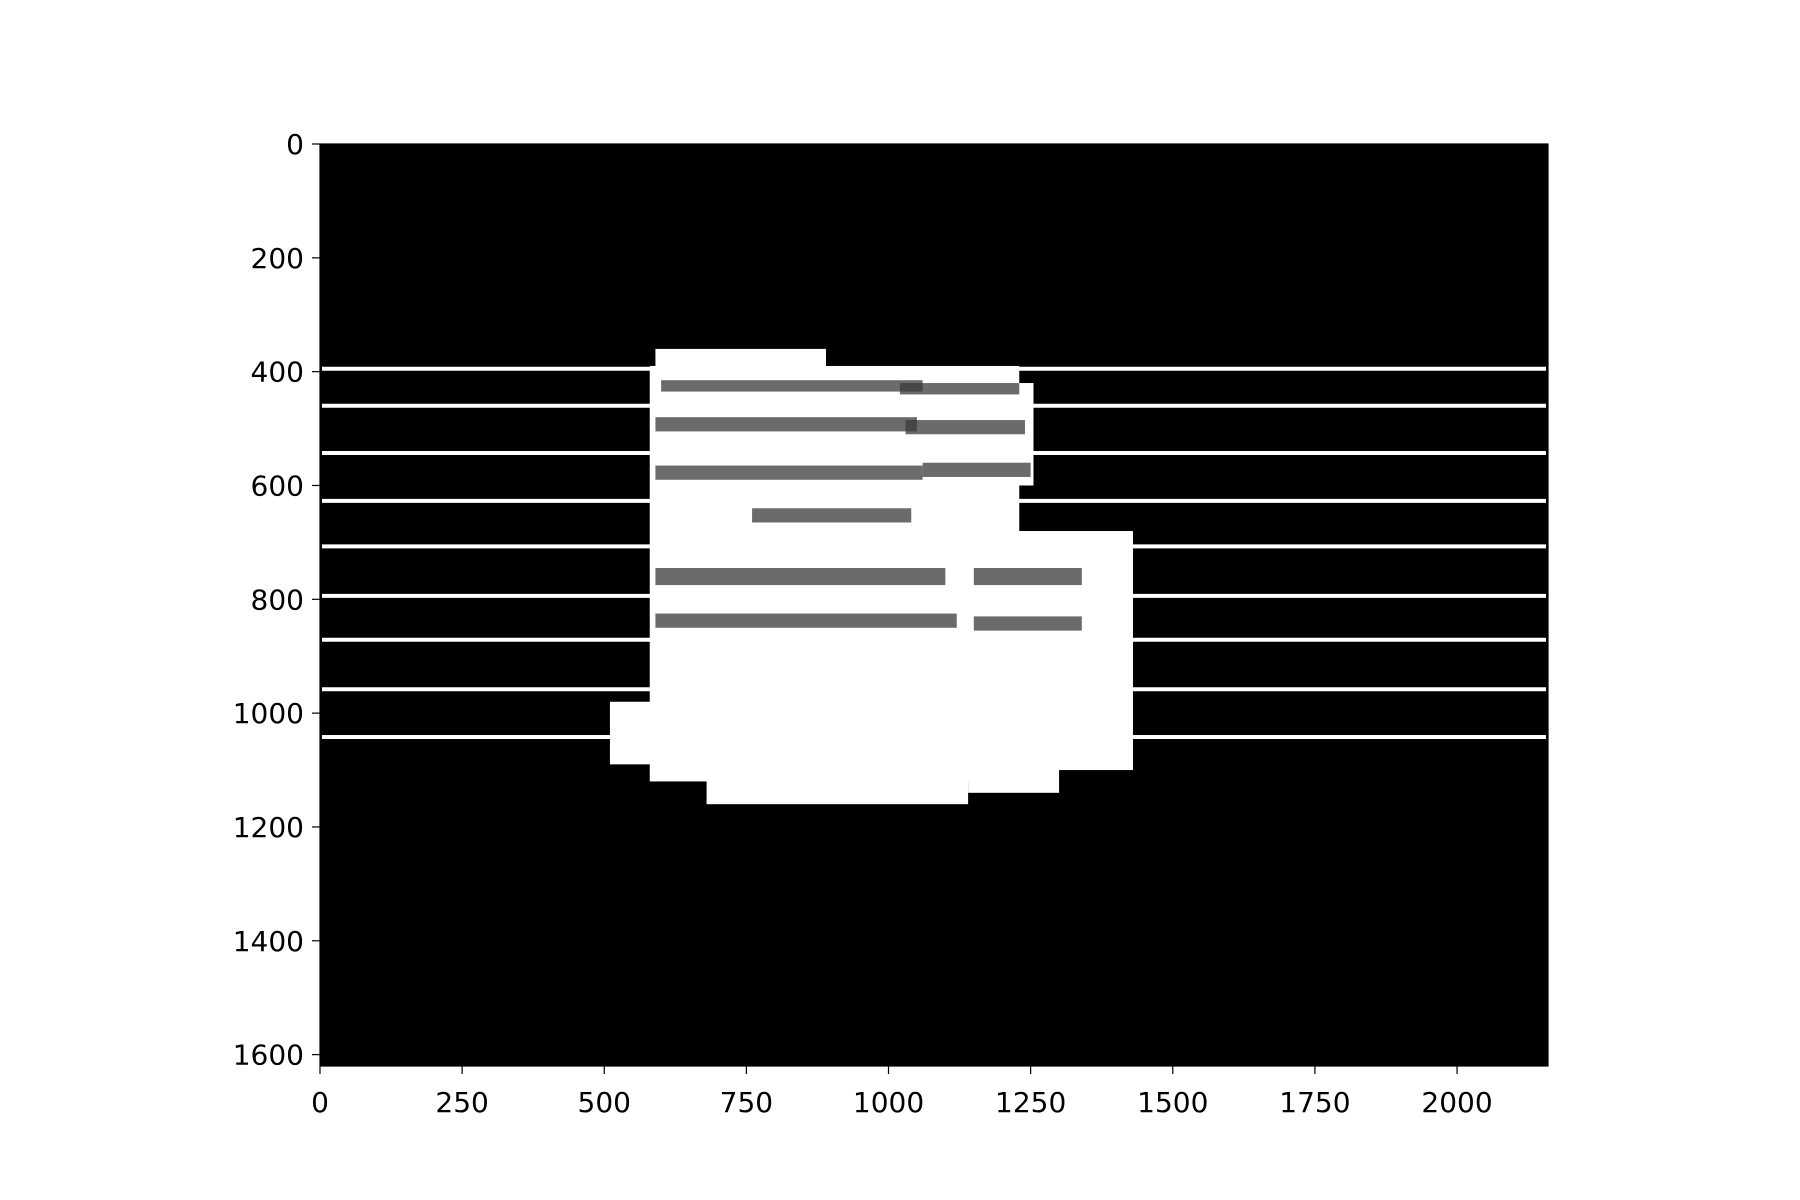 The height and width of the screenshot is (1200, 1800). What do you see at coordinates (1456, 1102) in the screenshot?
I see `x-tick-label: 2000` at bounding box center [1456, 1102].